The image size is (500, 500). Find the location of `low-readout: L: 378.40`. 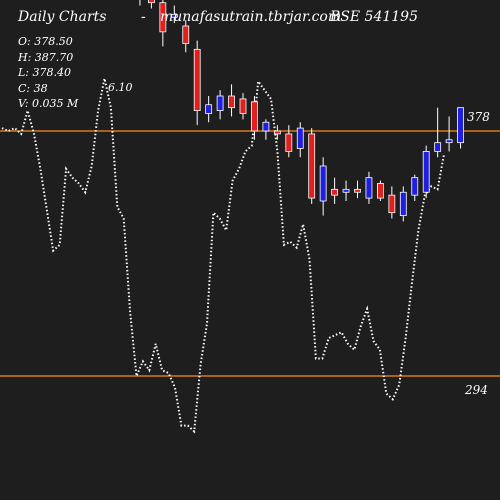

low-readout: L: 378.40 is located at coordinates (44, 72).